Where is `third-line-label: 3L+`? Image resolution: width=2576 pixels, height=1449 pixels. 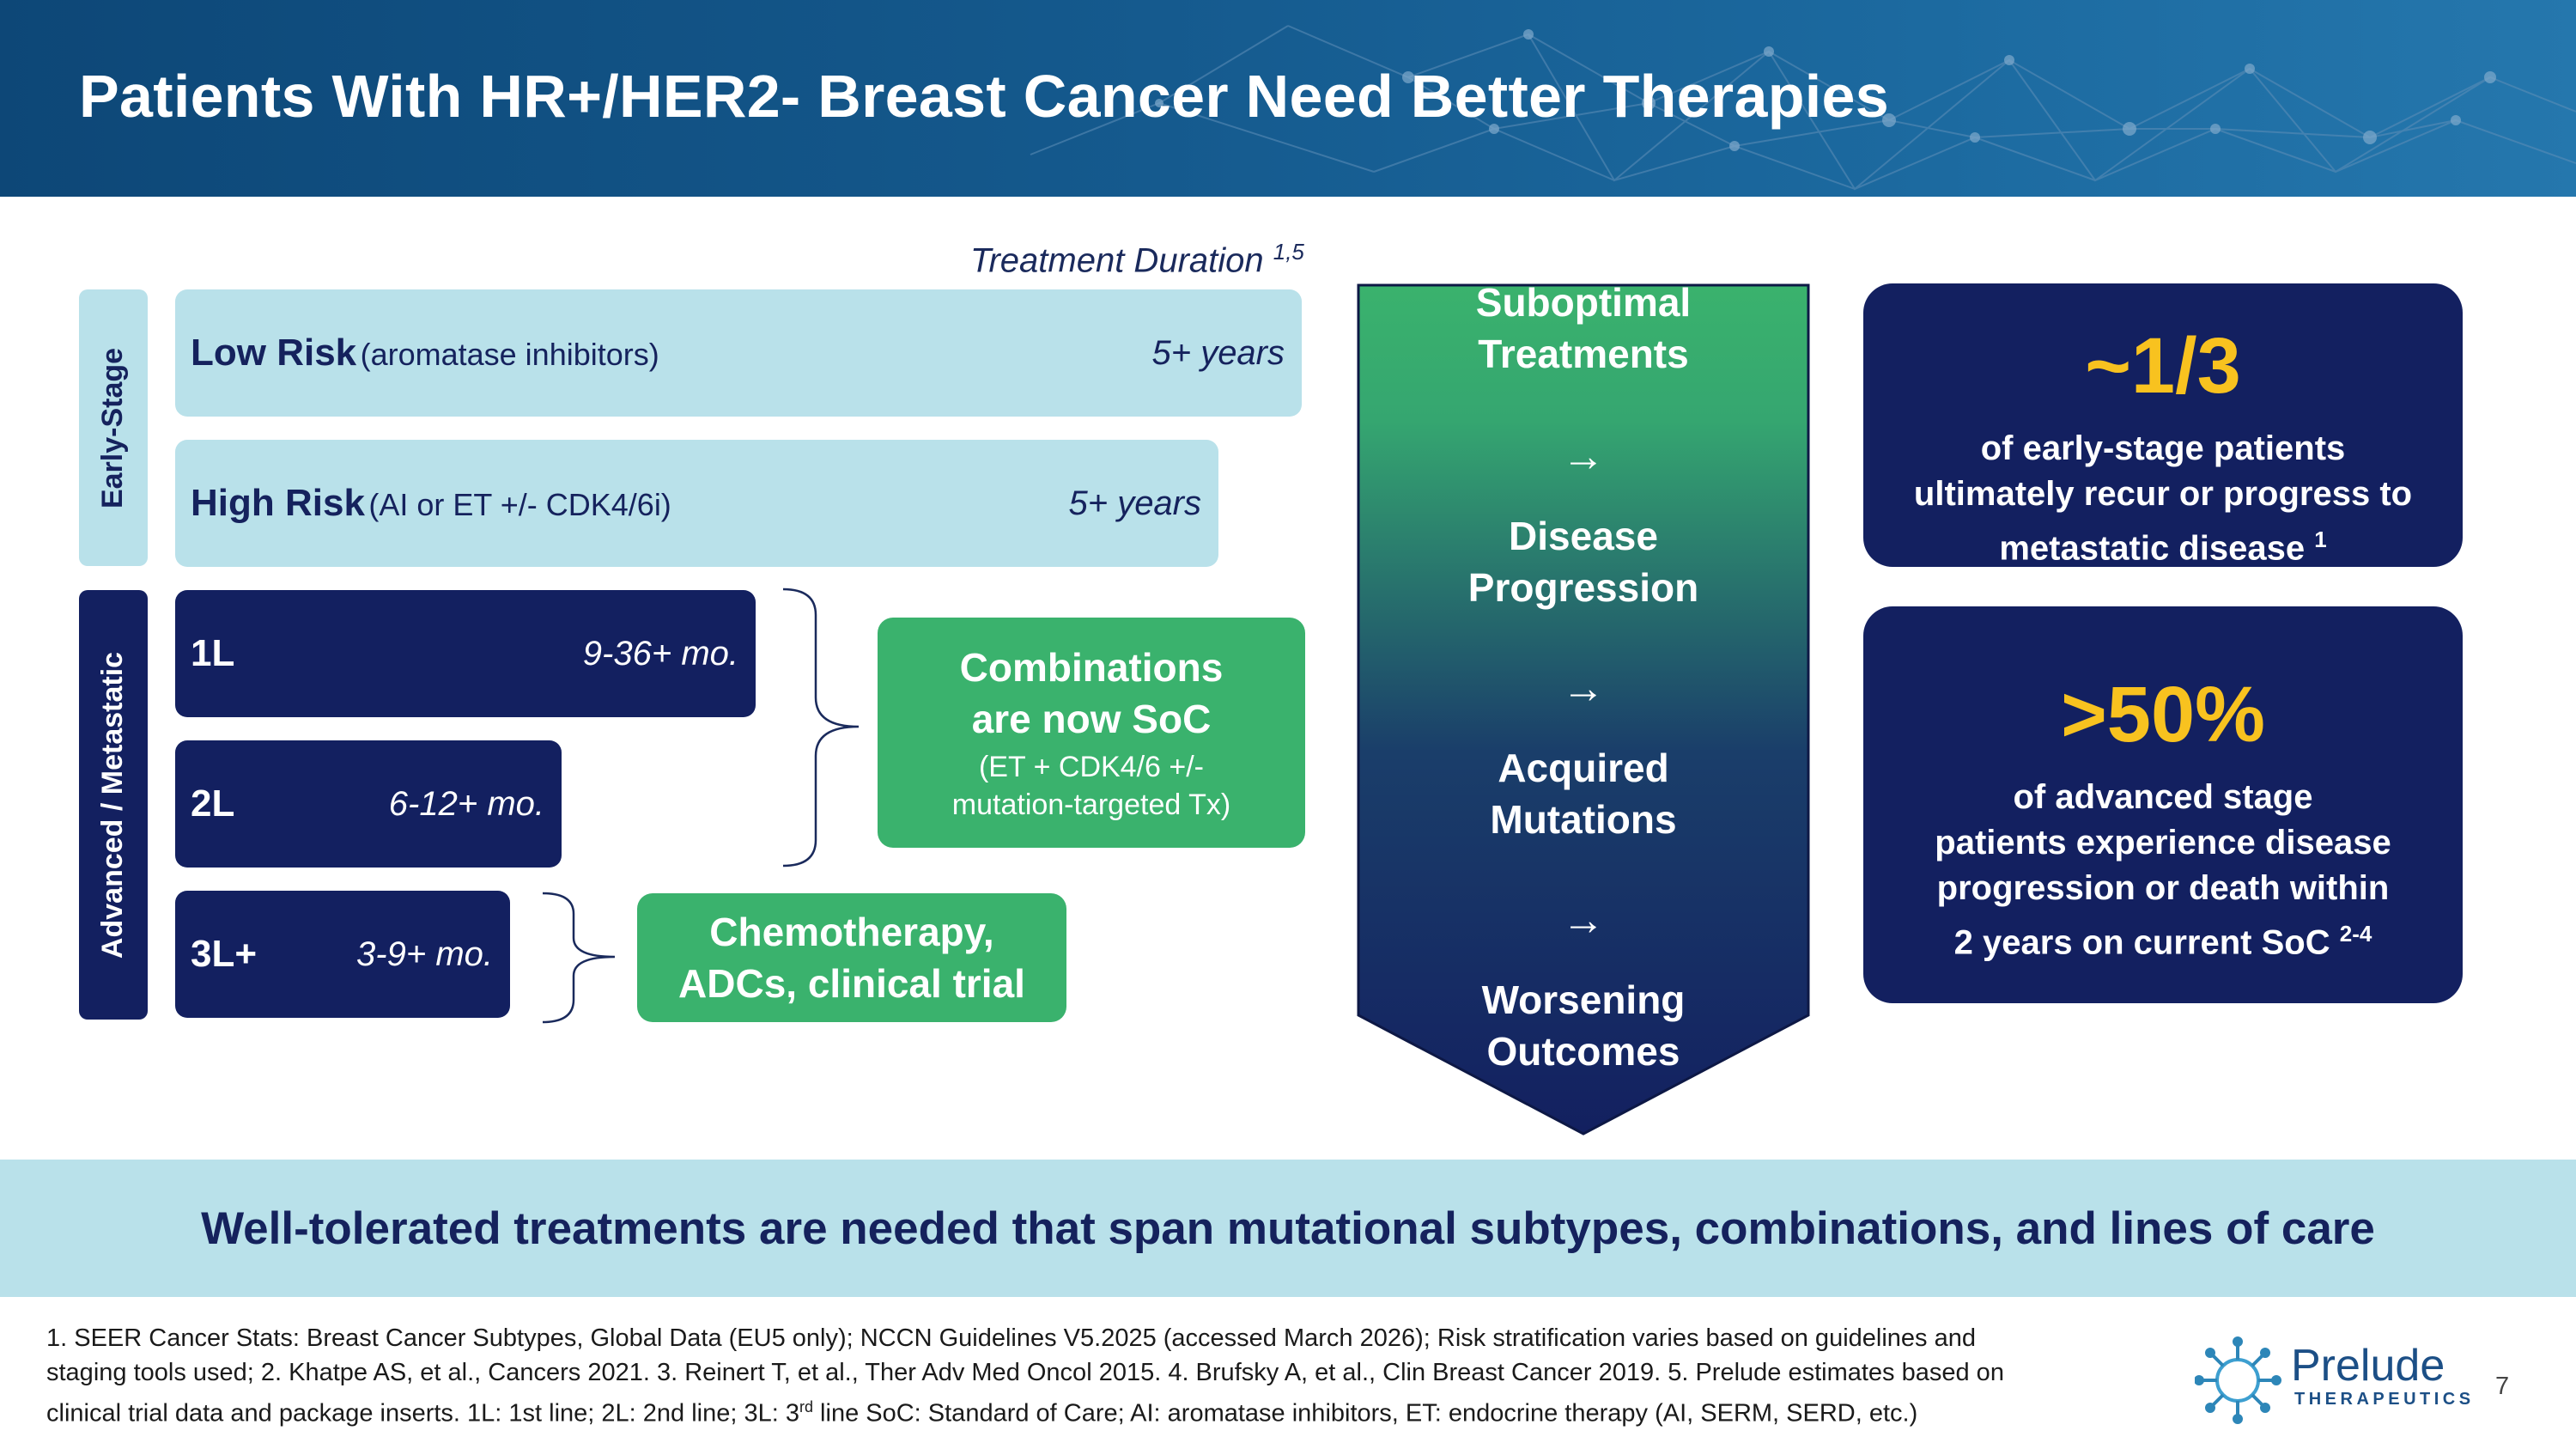 third-line-label: 3L+ is located at coordinates (224, 954).